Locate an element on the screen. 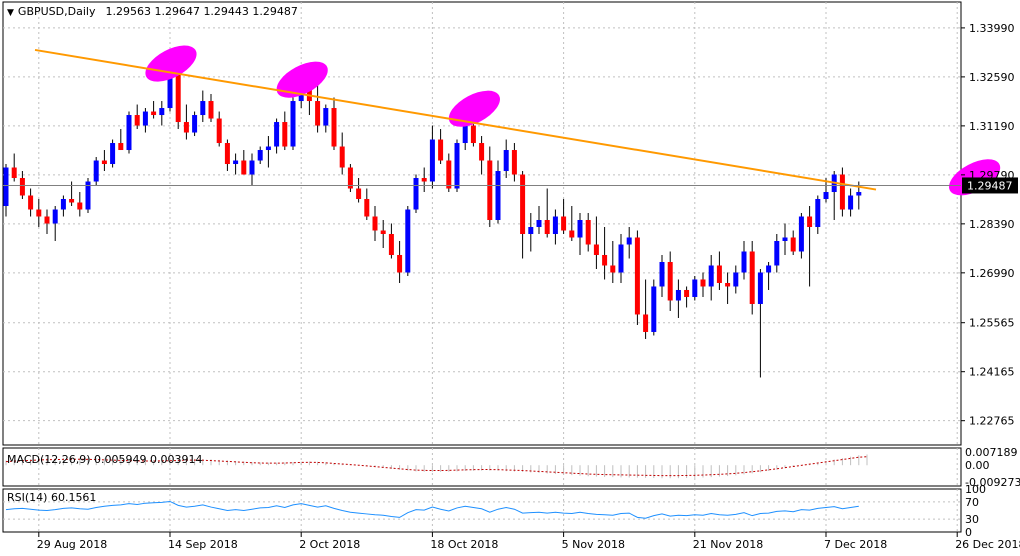 The image size is (1020, 556). rsi-tick-label: 70 is located at coordinates (972, 502).